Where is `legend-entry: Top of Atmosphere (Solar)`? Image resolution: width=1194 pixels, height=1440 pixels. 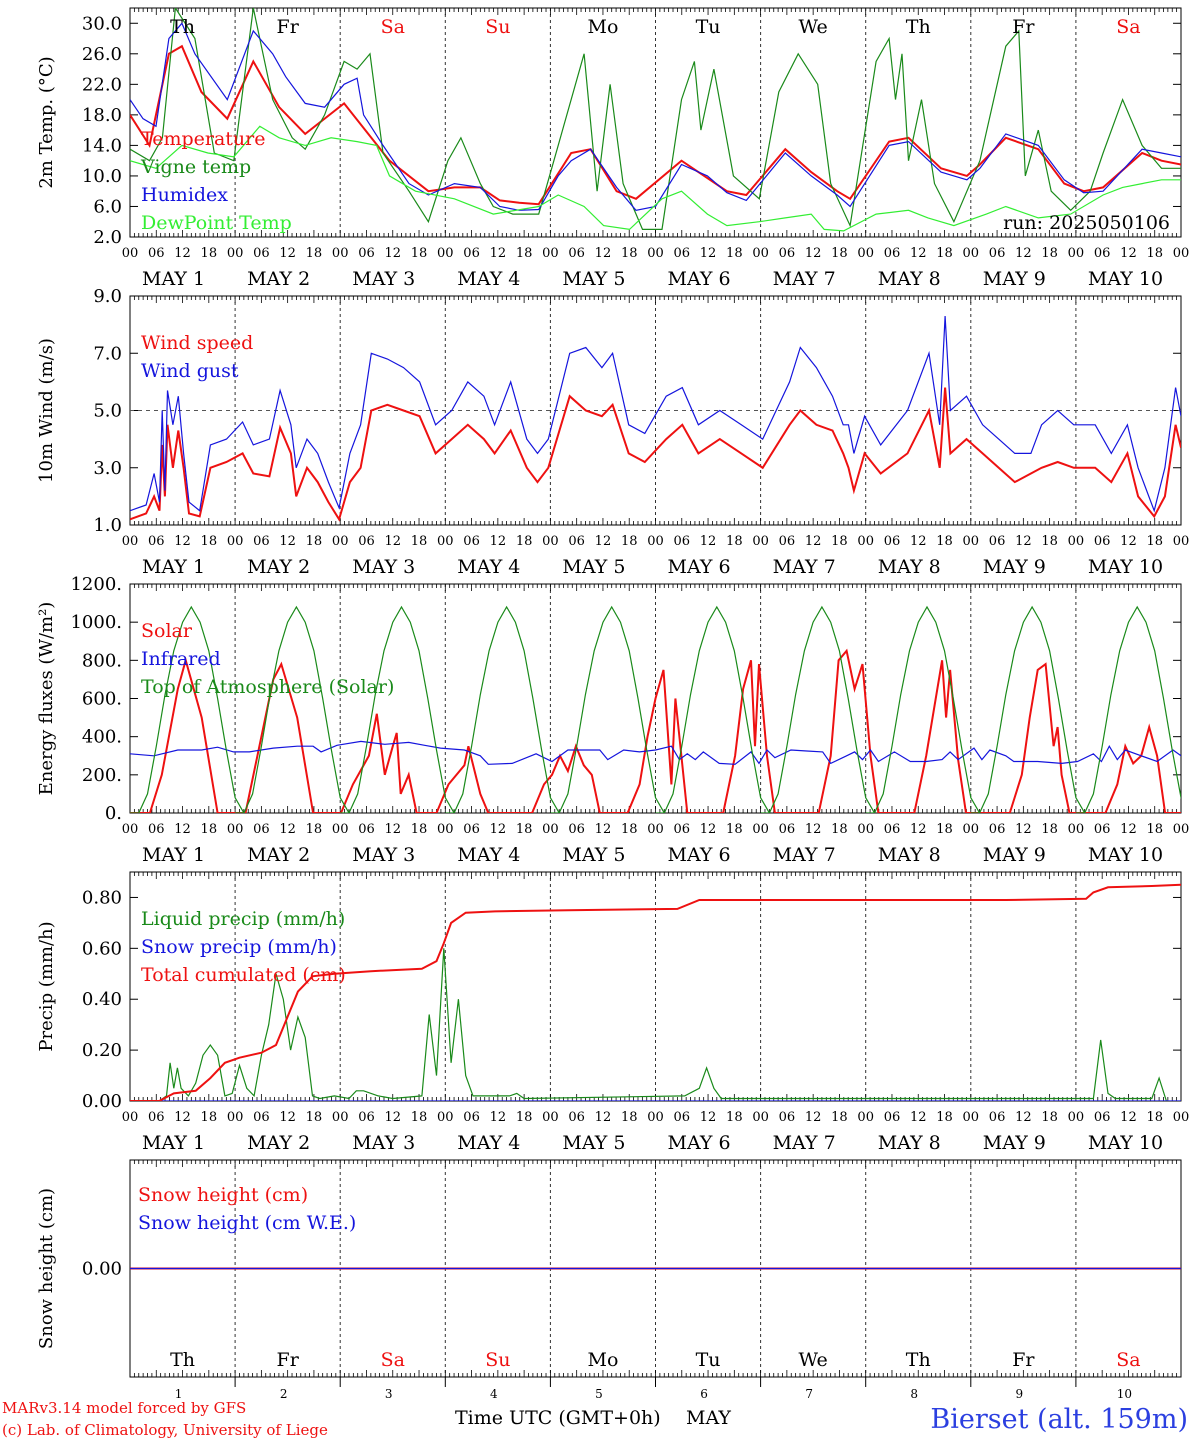
legend-entry: Top of Atmosphere (Solar) is located at coordinates (267, 687).